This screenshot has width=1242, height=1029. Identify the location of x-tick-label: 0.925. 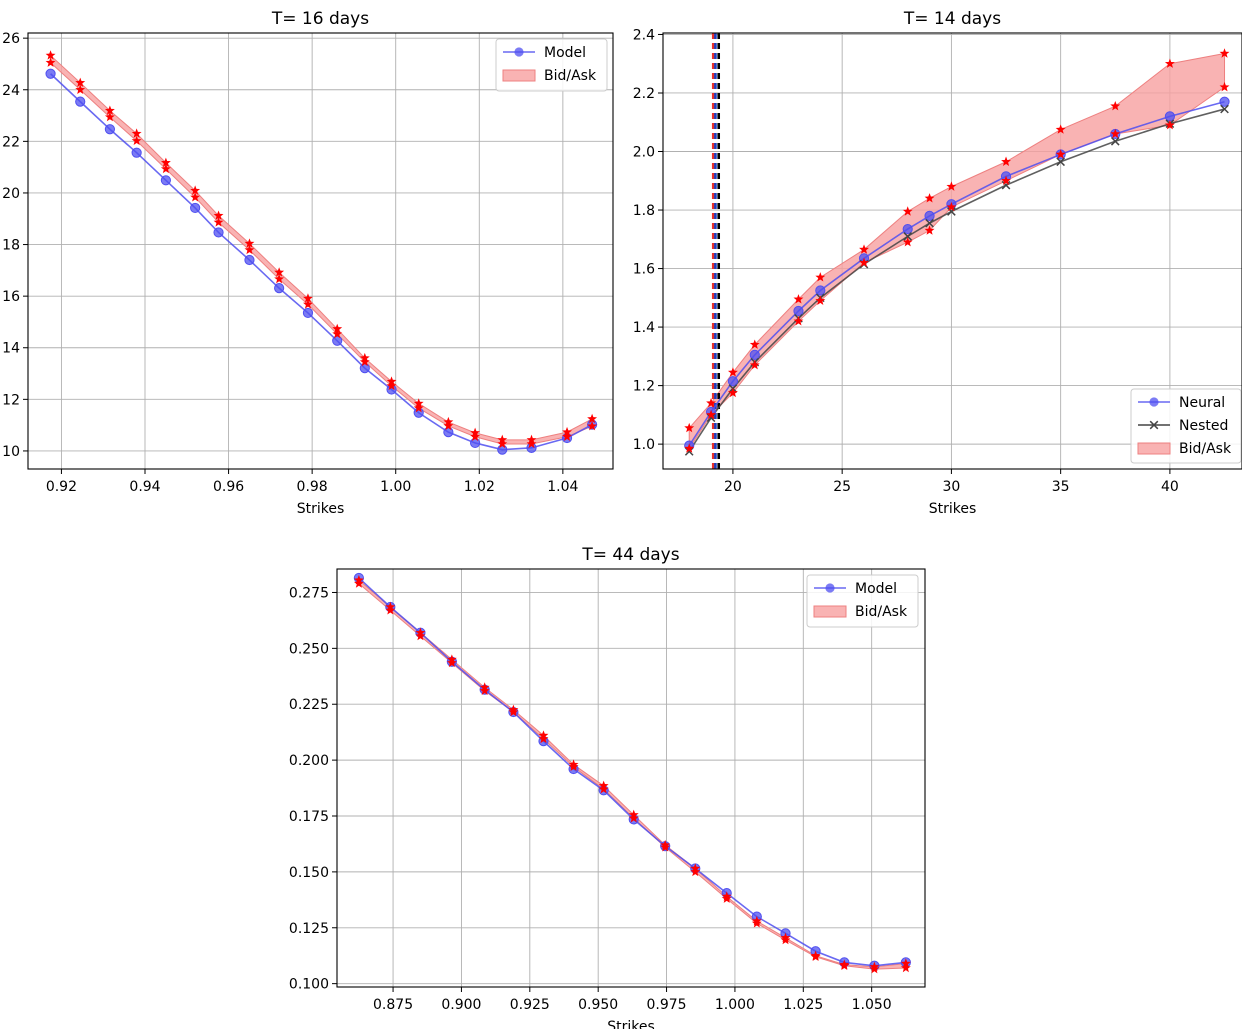
(530, 1005).